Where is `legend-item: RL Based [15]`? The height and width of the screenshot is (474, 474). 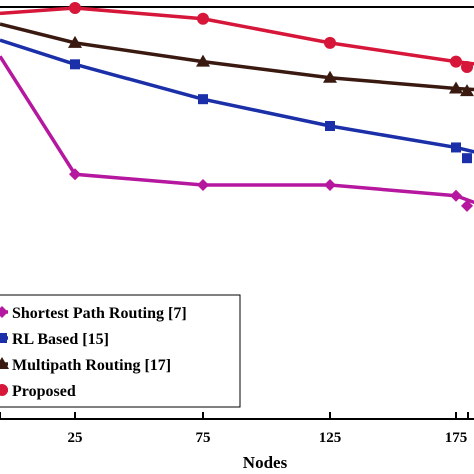 legend-item: RL Based [15] is located at coordinates (54, 339).